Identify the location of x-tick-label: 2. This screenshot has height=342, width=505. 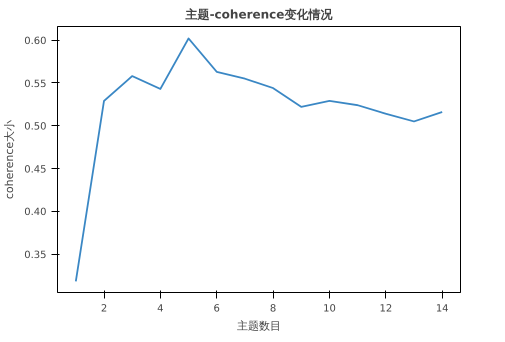
(104, 309).